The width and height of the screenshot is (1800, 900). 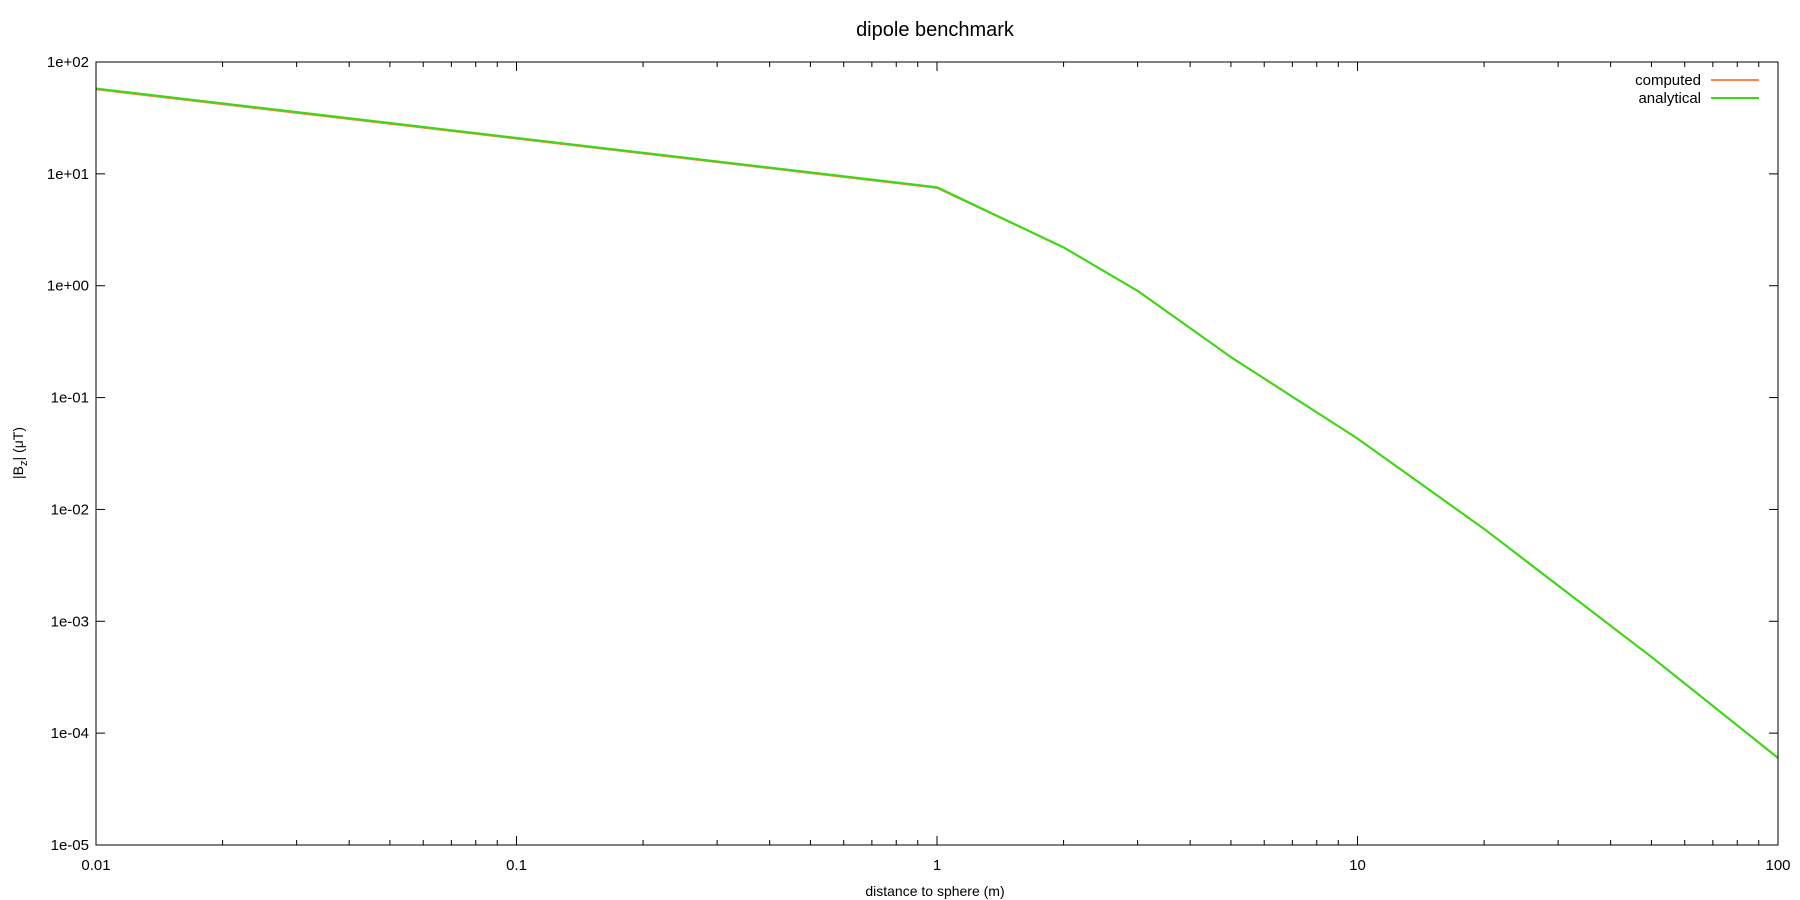 What do you see at coordinates (1668, 80) in the screenshot?
I see `legend-label-computed: computed` at bounding box center [1668, 80].